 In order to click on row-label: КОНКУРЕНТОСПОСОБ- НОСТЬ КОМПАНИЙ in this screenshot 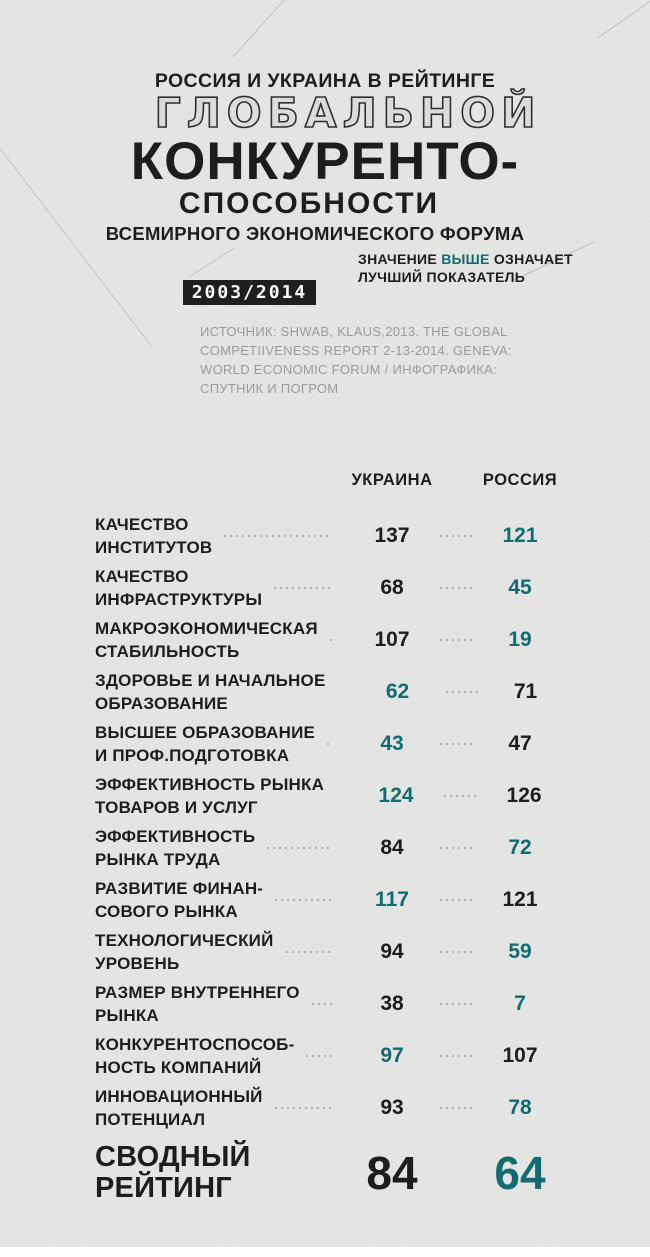, I will do `click(194, 1056)`.